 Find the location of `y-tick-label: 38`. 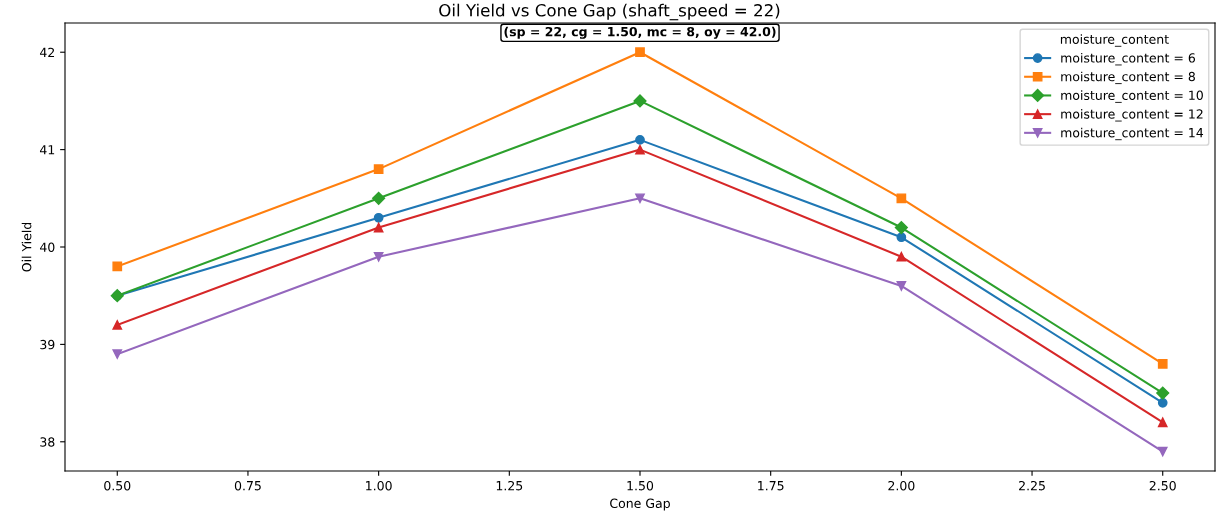

y-tick-label: 38 is located at coordinates (47, 442).